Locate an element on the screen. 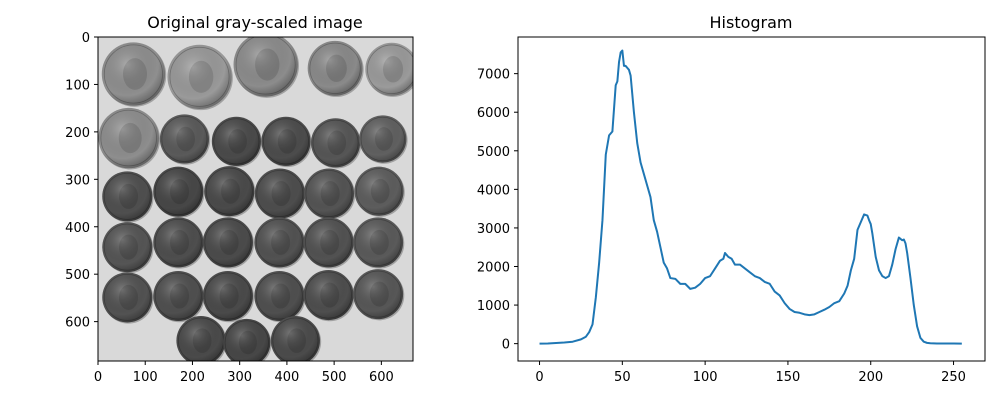 The image size is (1000, 400). x-tick-label: 200 is located at coordinates (870, 377).